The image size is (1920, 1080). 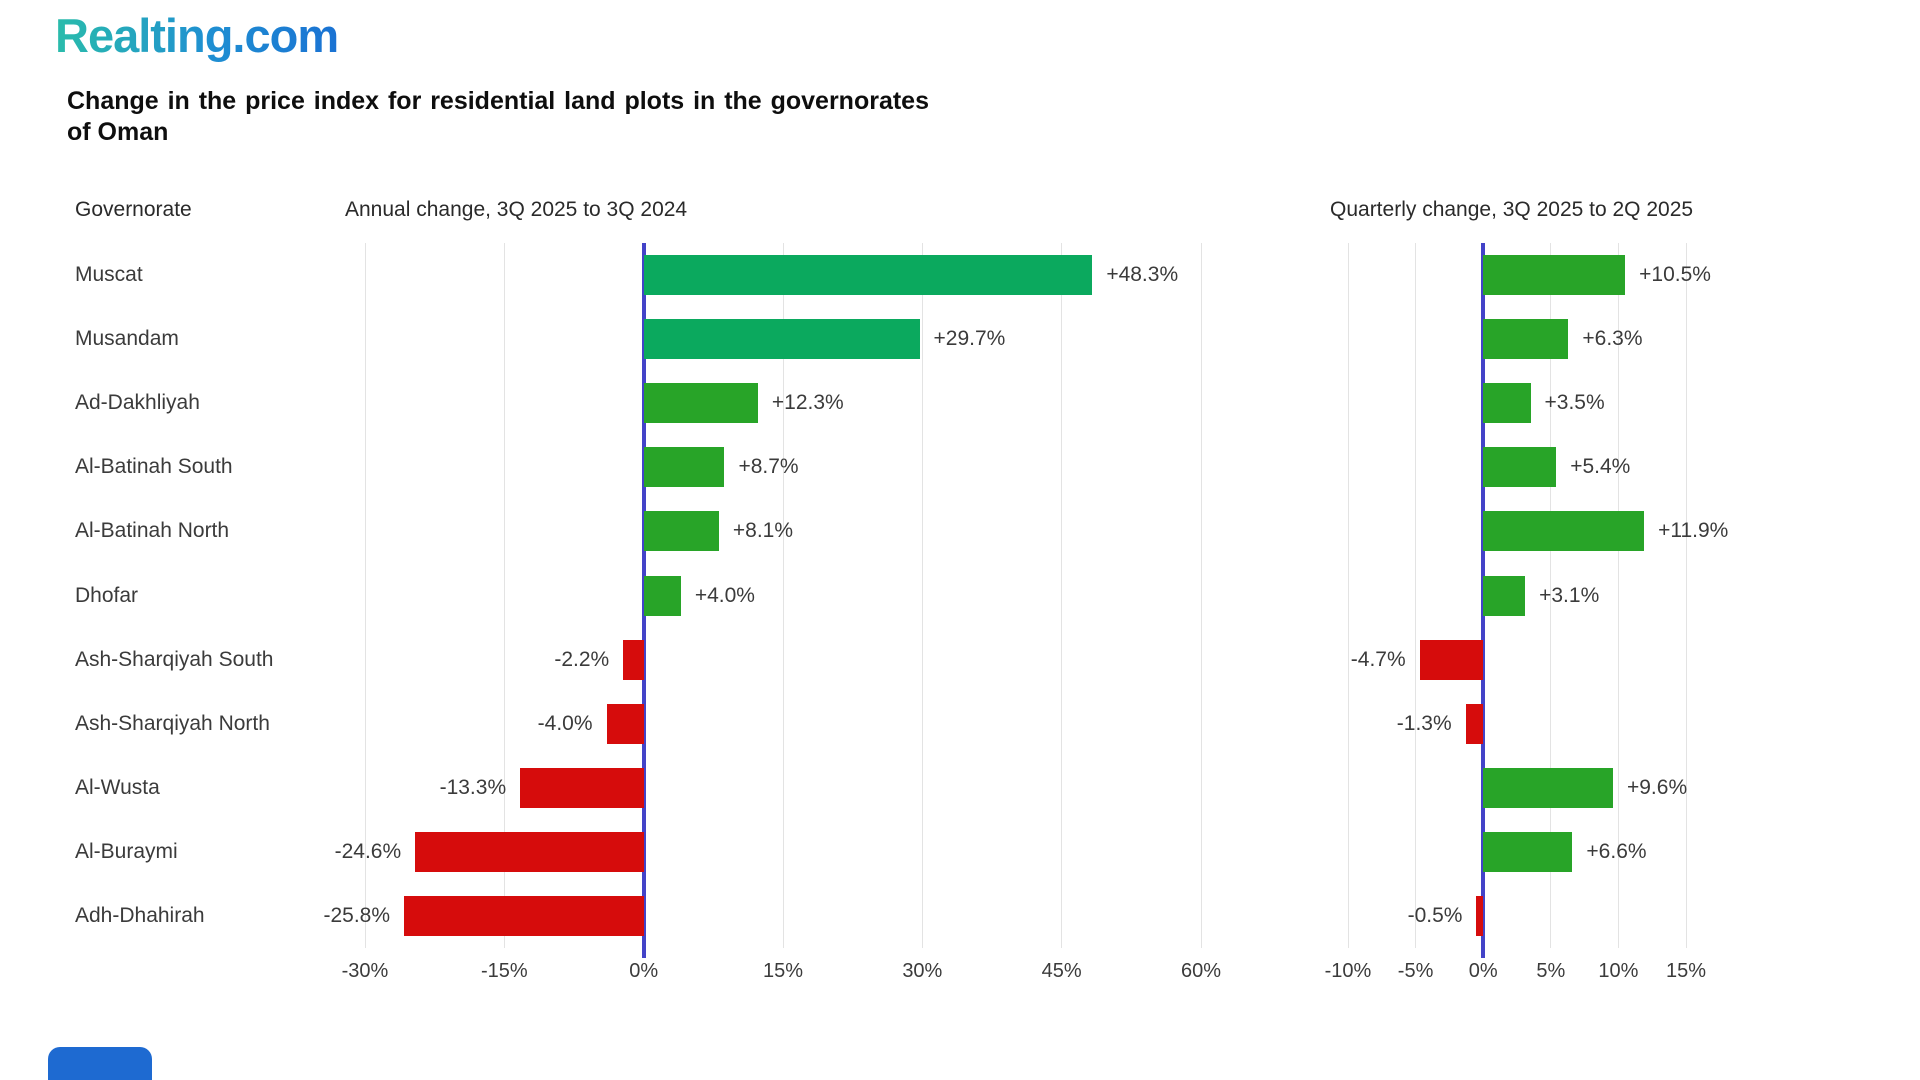 What do you see at coordinates (1512, 209) in the screenshot?
I see `column-header-quarterly: Quarterly change, 3Q 2025 to 2Q 2025` at bounding box center [1512, 209].